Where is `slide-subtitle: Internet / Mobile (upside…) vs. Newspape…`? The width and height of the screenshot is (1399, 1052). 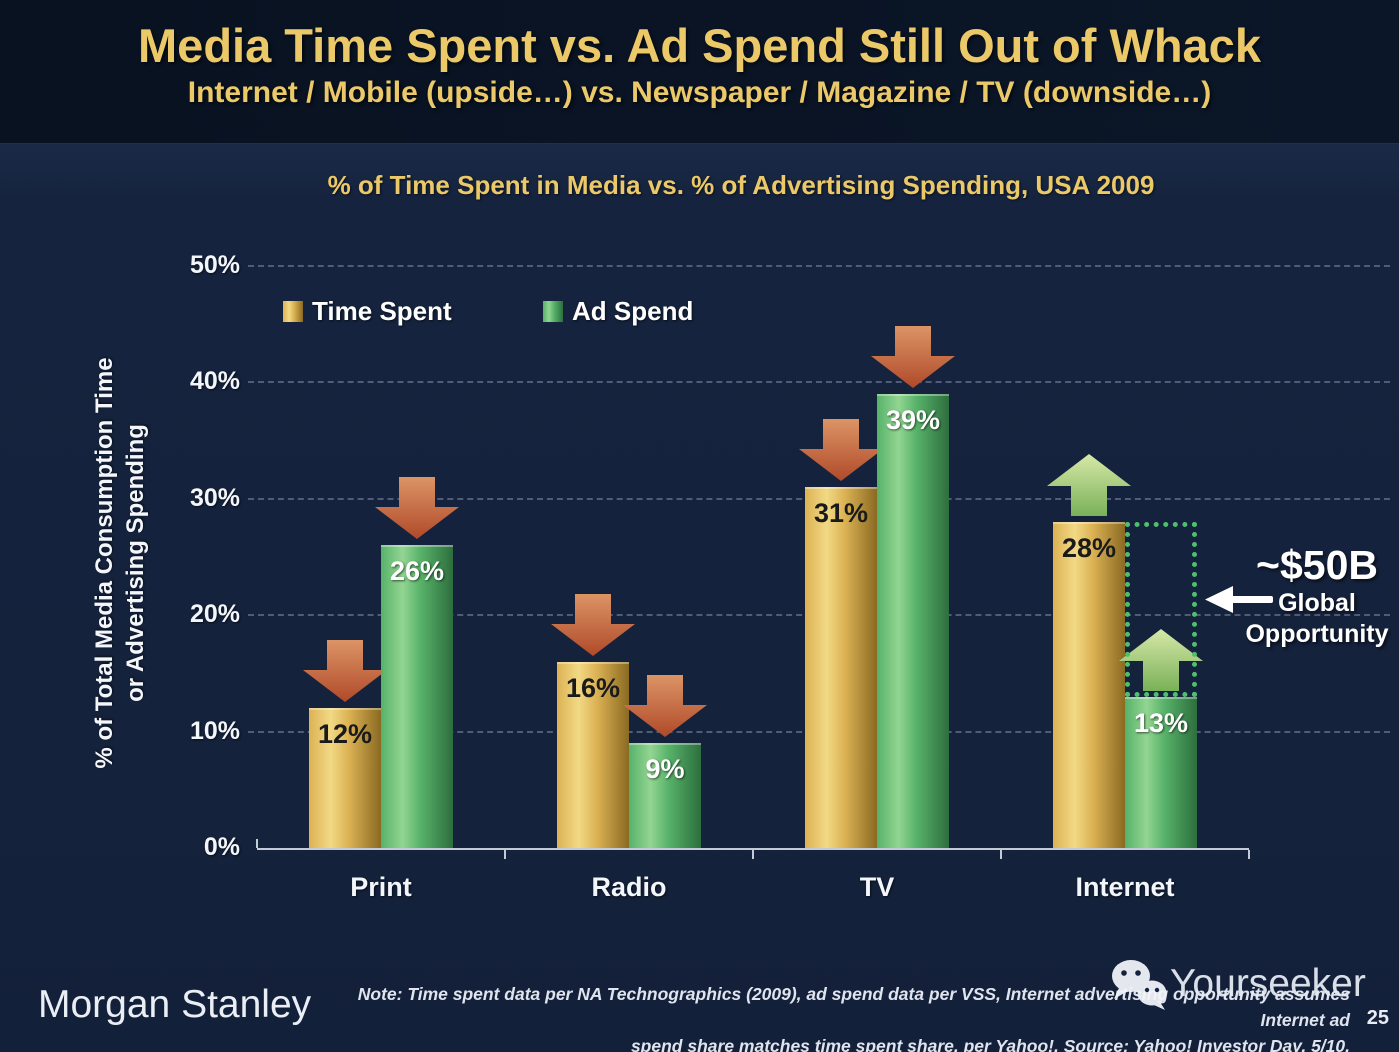 slide-subtitle: Internet / Mobile (upside…) vs. Newspape… is located at coordinates (699, 92).